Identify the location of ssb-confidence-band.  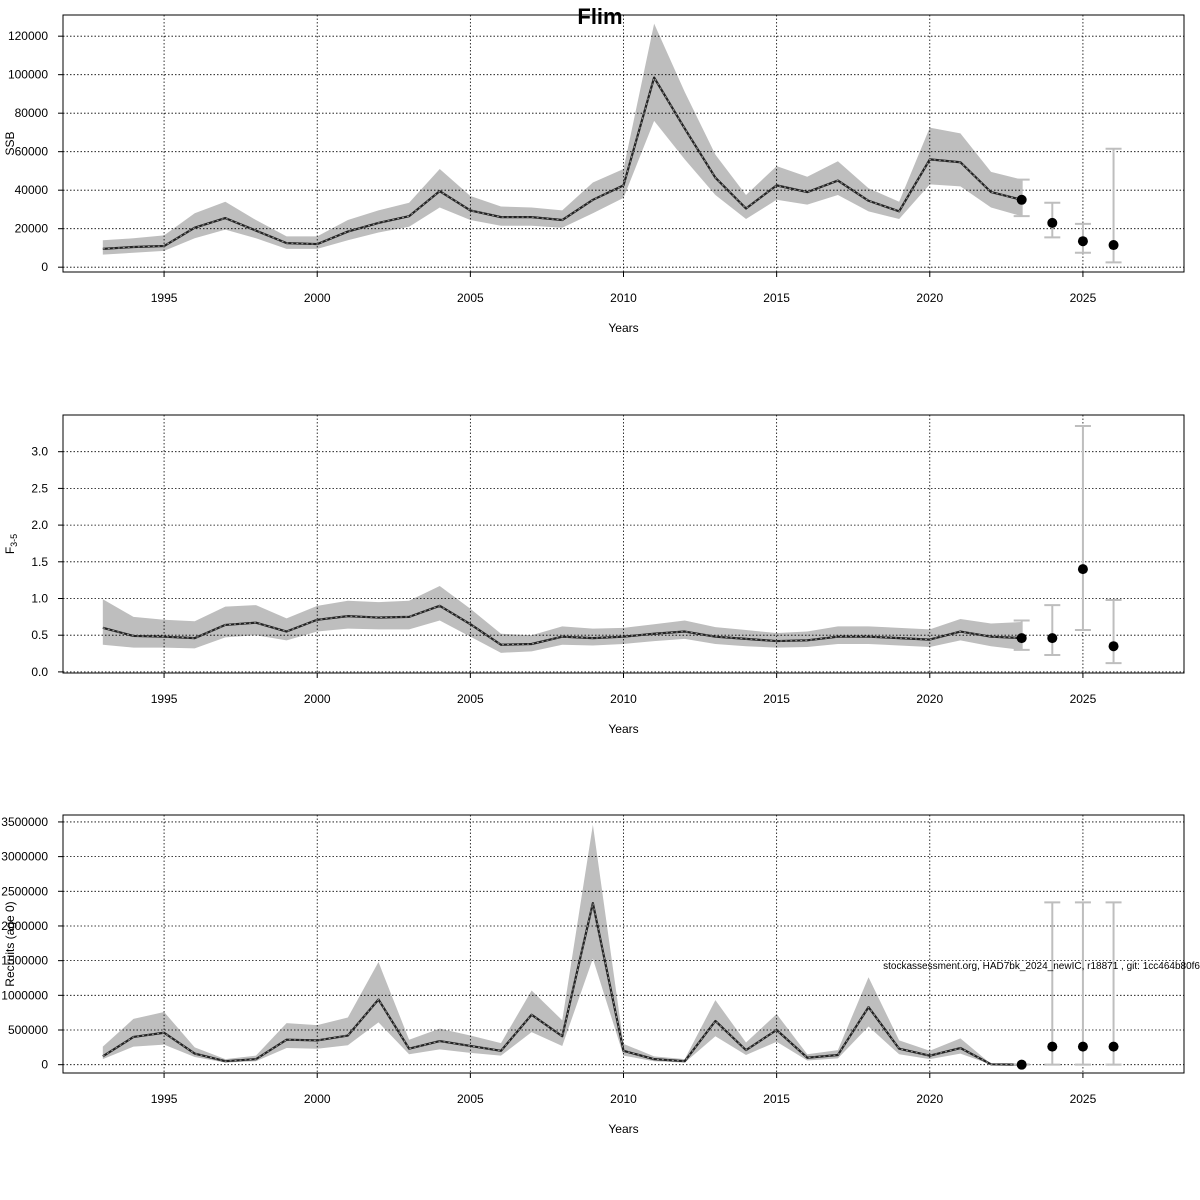
(562, 139).